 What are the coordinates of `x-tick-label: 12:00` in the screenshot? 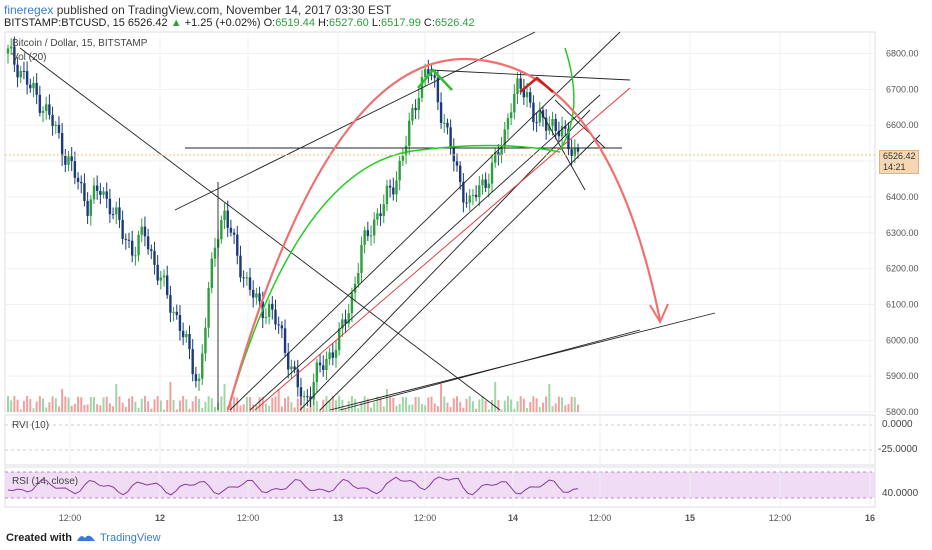 It's located at (70, 518).